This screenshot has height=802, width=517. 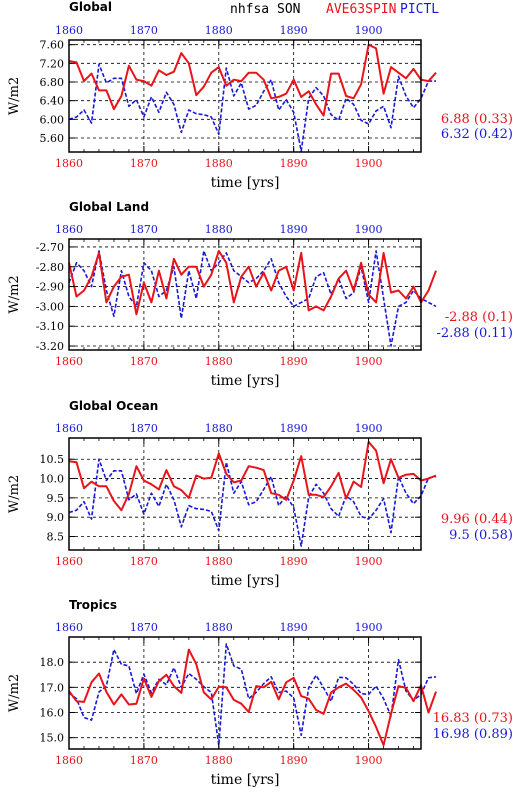 What do you see at coordinates (52, 687) in the screenshot?
I see `y-tick-label: 17.0` at bounding box center [52, 687].